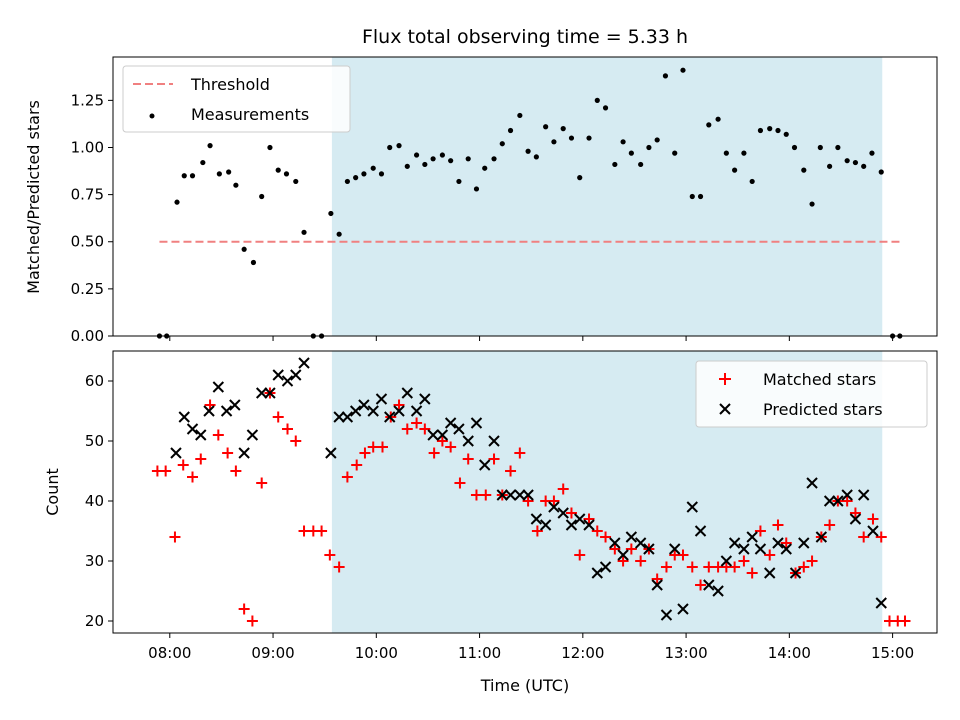 The width and height of the screenshot is (960, 720). Describe the element at coordinates (582, 653) in the screenshot. I see `x-tick-label: 12:00` at that location.